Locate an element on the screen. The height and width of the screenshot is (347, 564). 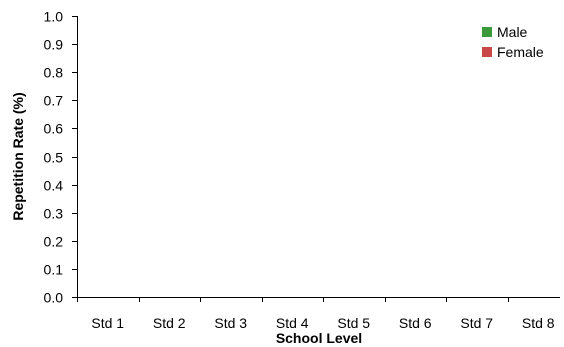
y-tick-label: 1.0 is located at coordinates (54, 17).